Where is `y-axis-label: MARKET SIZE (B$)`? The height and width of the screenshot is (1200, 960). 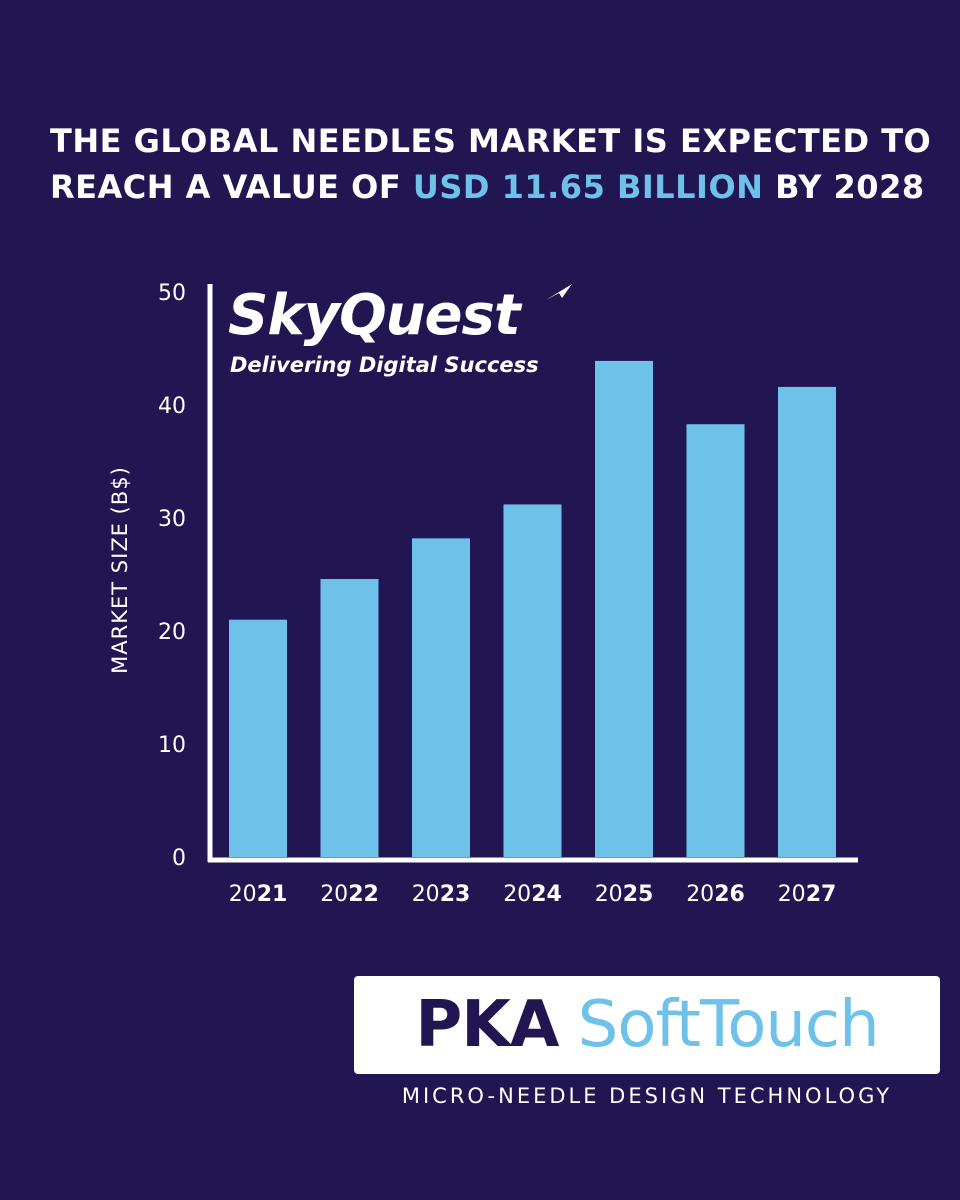
y-axis-label: MARKET SIZE (B$) is located at coordinates (120, 570).